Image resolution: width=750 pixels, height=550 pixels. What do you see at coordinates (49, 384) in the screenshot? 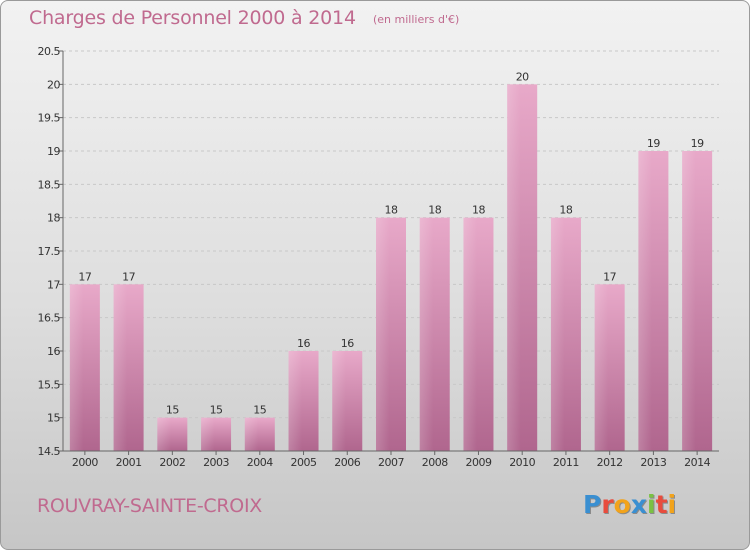
I see `y-tick-label: 15.5` at bounding box center [49, 384].